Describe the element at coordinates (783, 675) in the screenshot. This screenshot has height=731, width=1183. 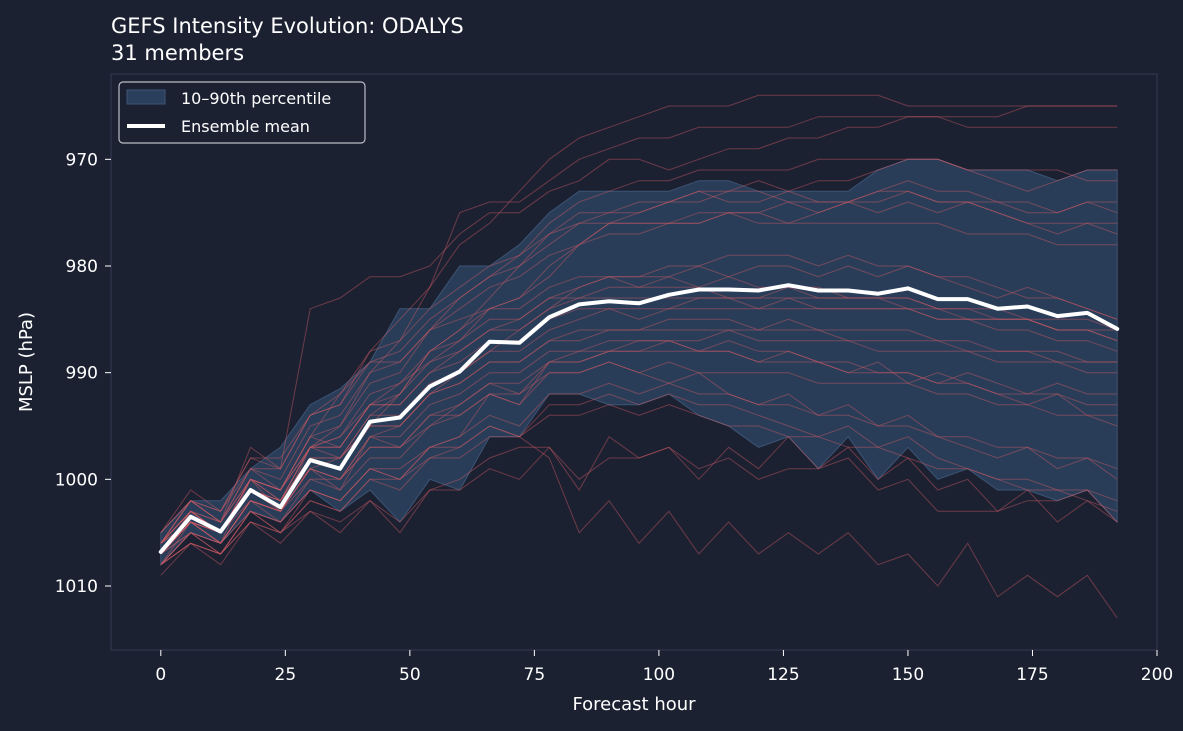
I see `x-tick-label: 125` at that location.